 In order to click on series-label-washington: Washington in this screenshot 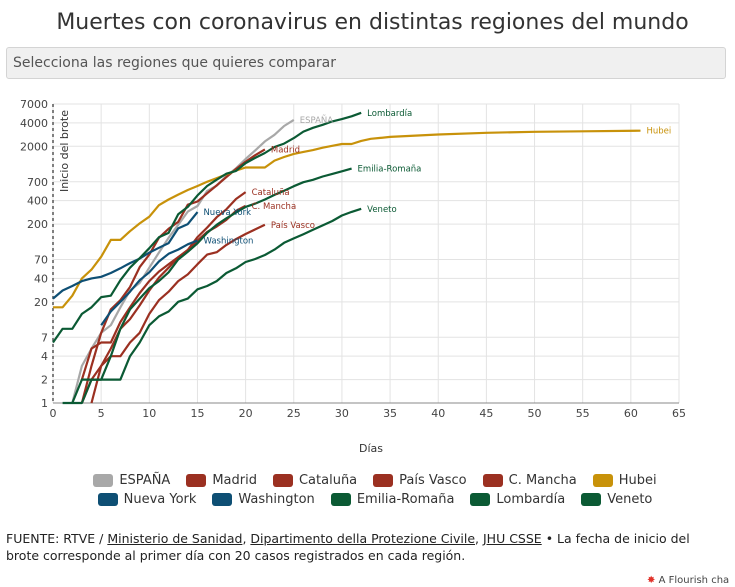, I will do `click(228, 241)`.